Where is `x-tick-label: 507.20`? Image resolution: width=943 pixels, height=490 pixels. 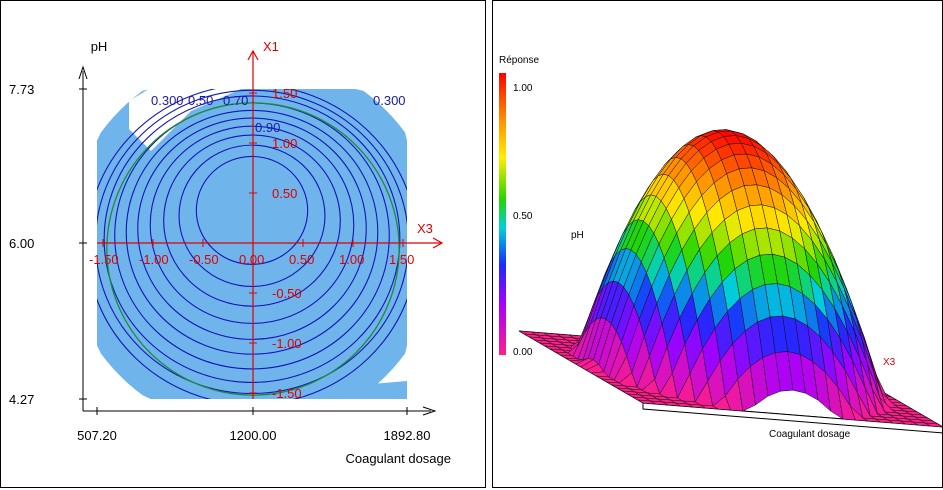 x-tick-label: 507.20 is located at coordinates (97, 435).